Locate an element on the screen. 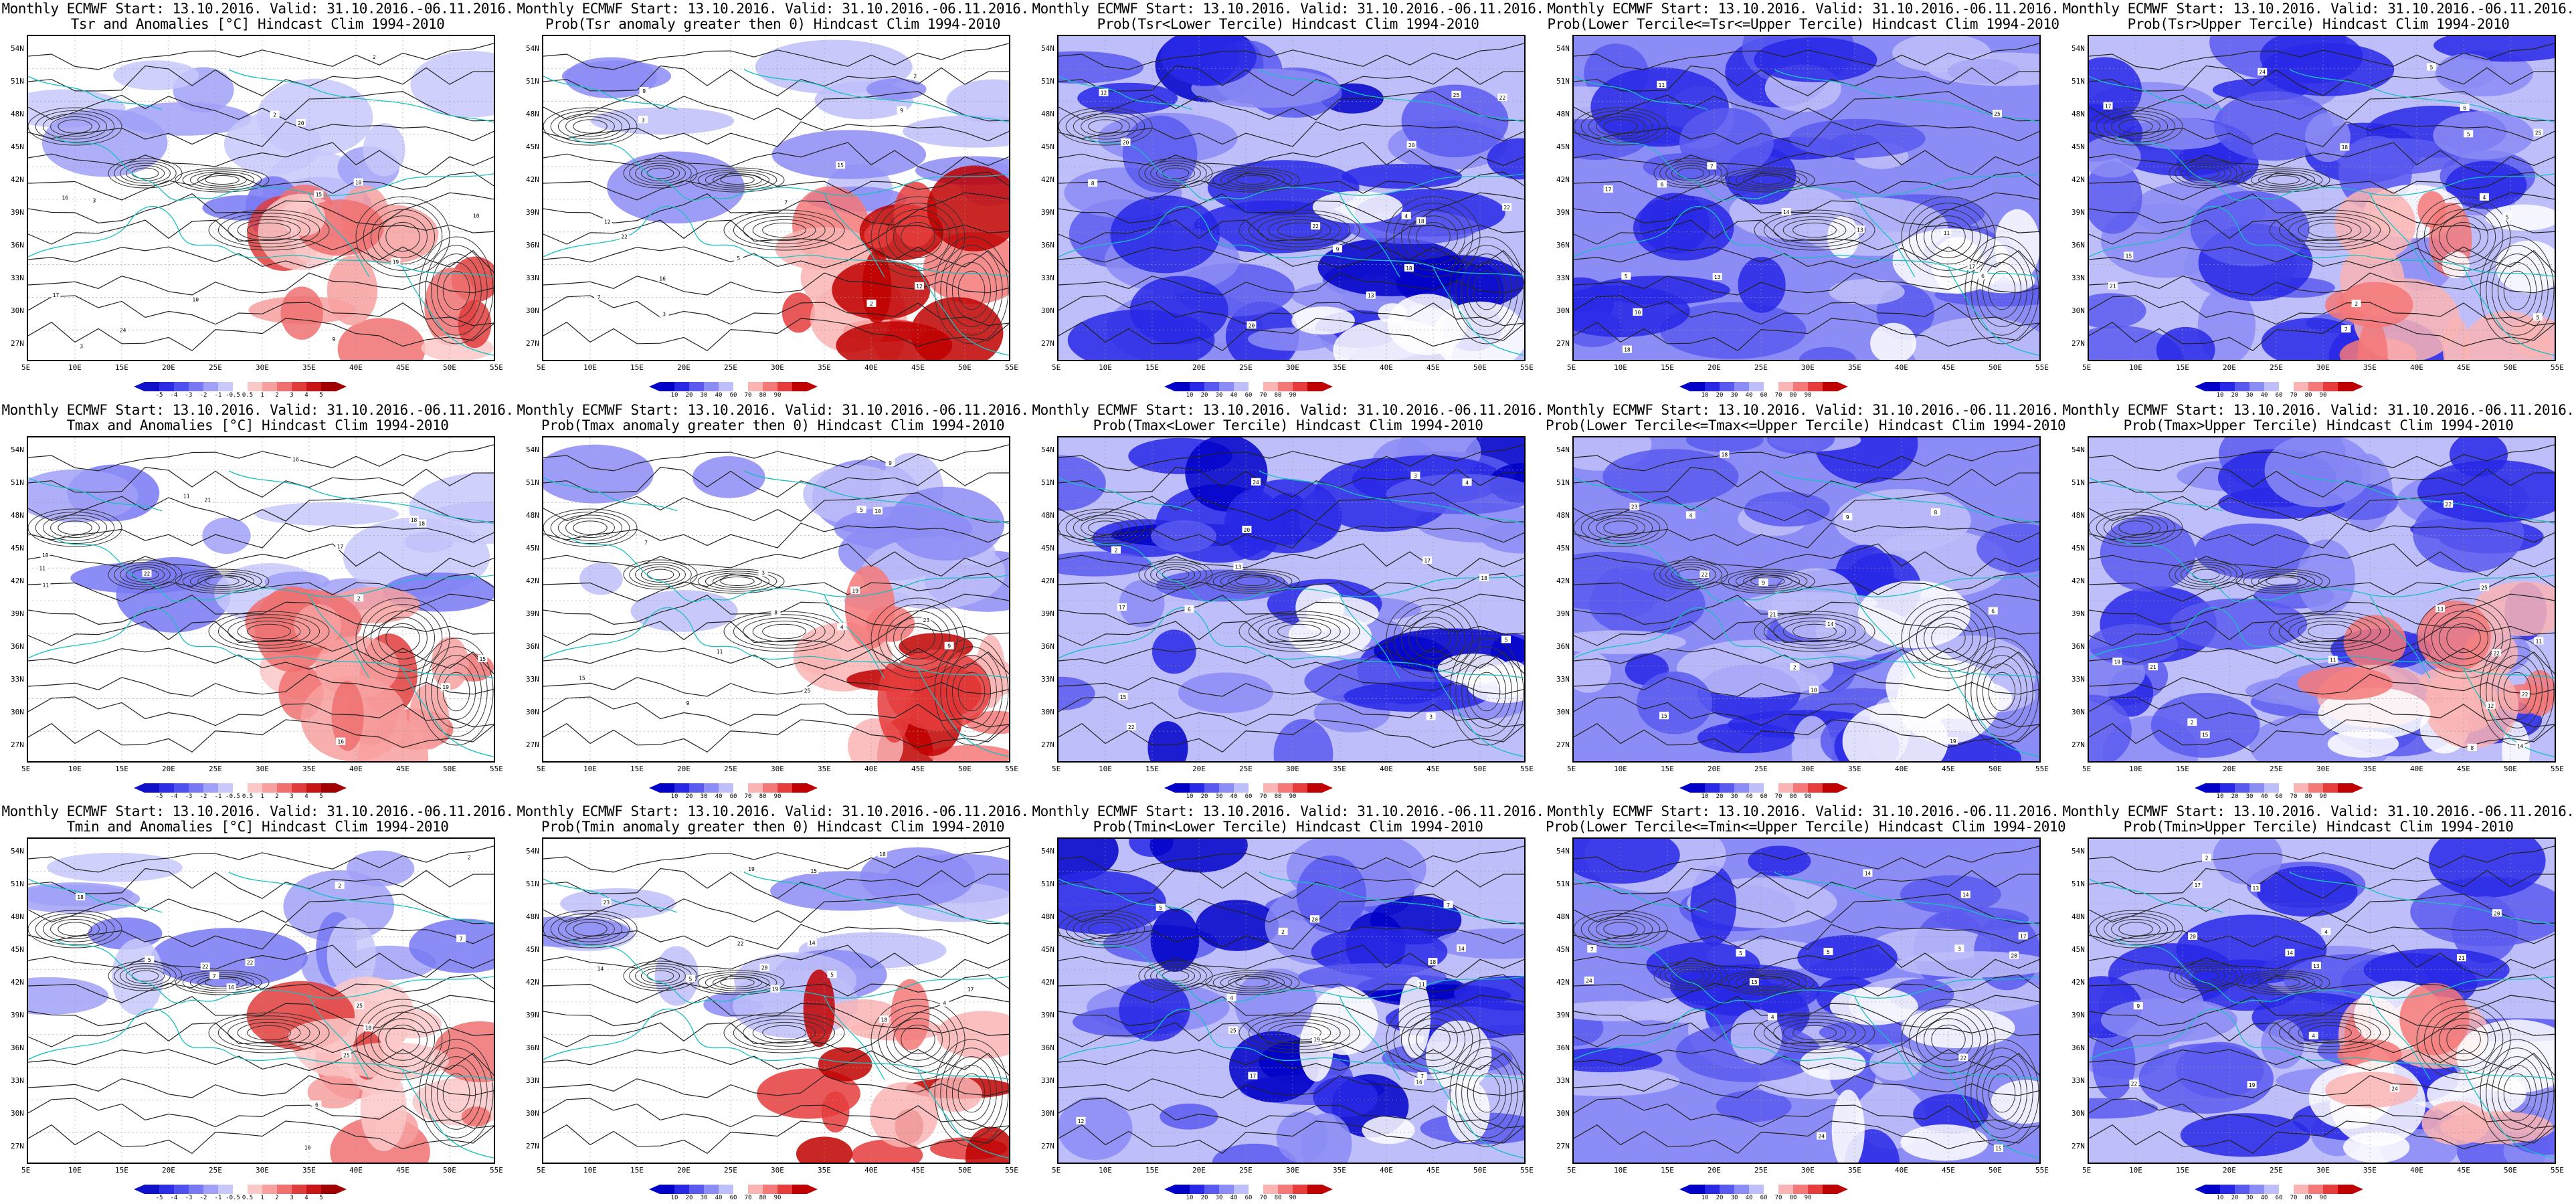 This screenshot has width=2576, height=1204. svg-text: 22 is located at coordinates (624, 236).